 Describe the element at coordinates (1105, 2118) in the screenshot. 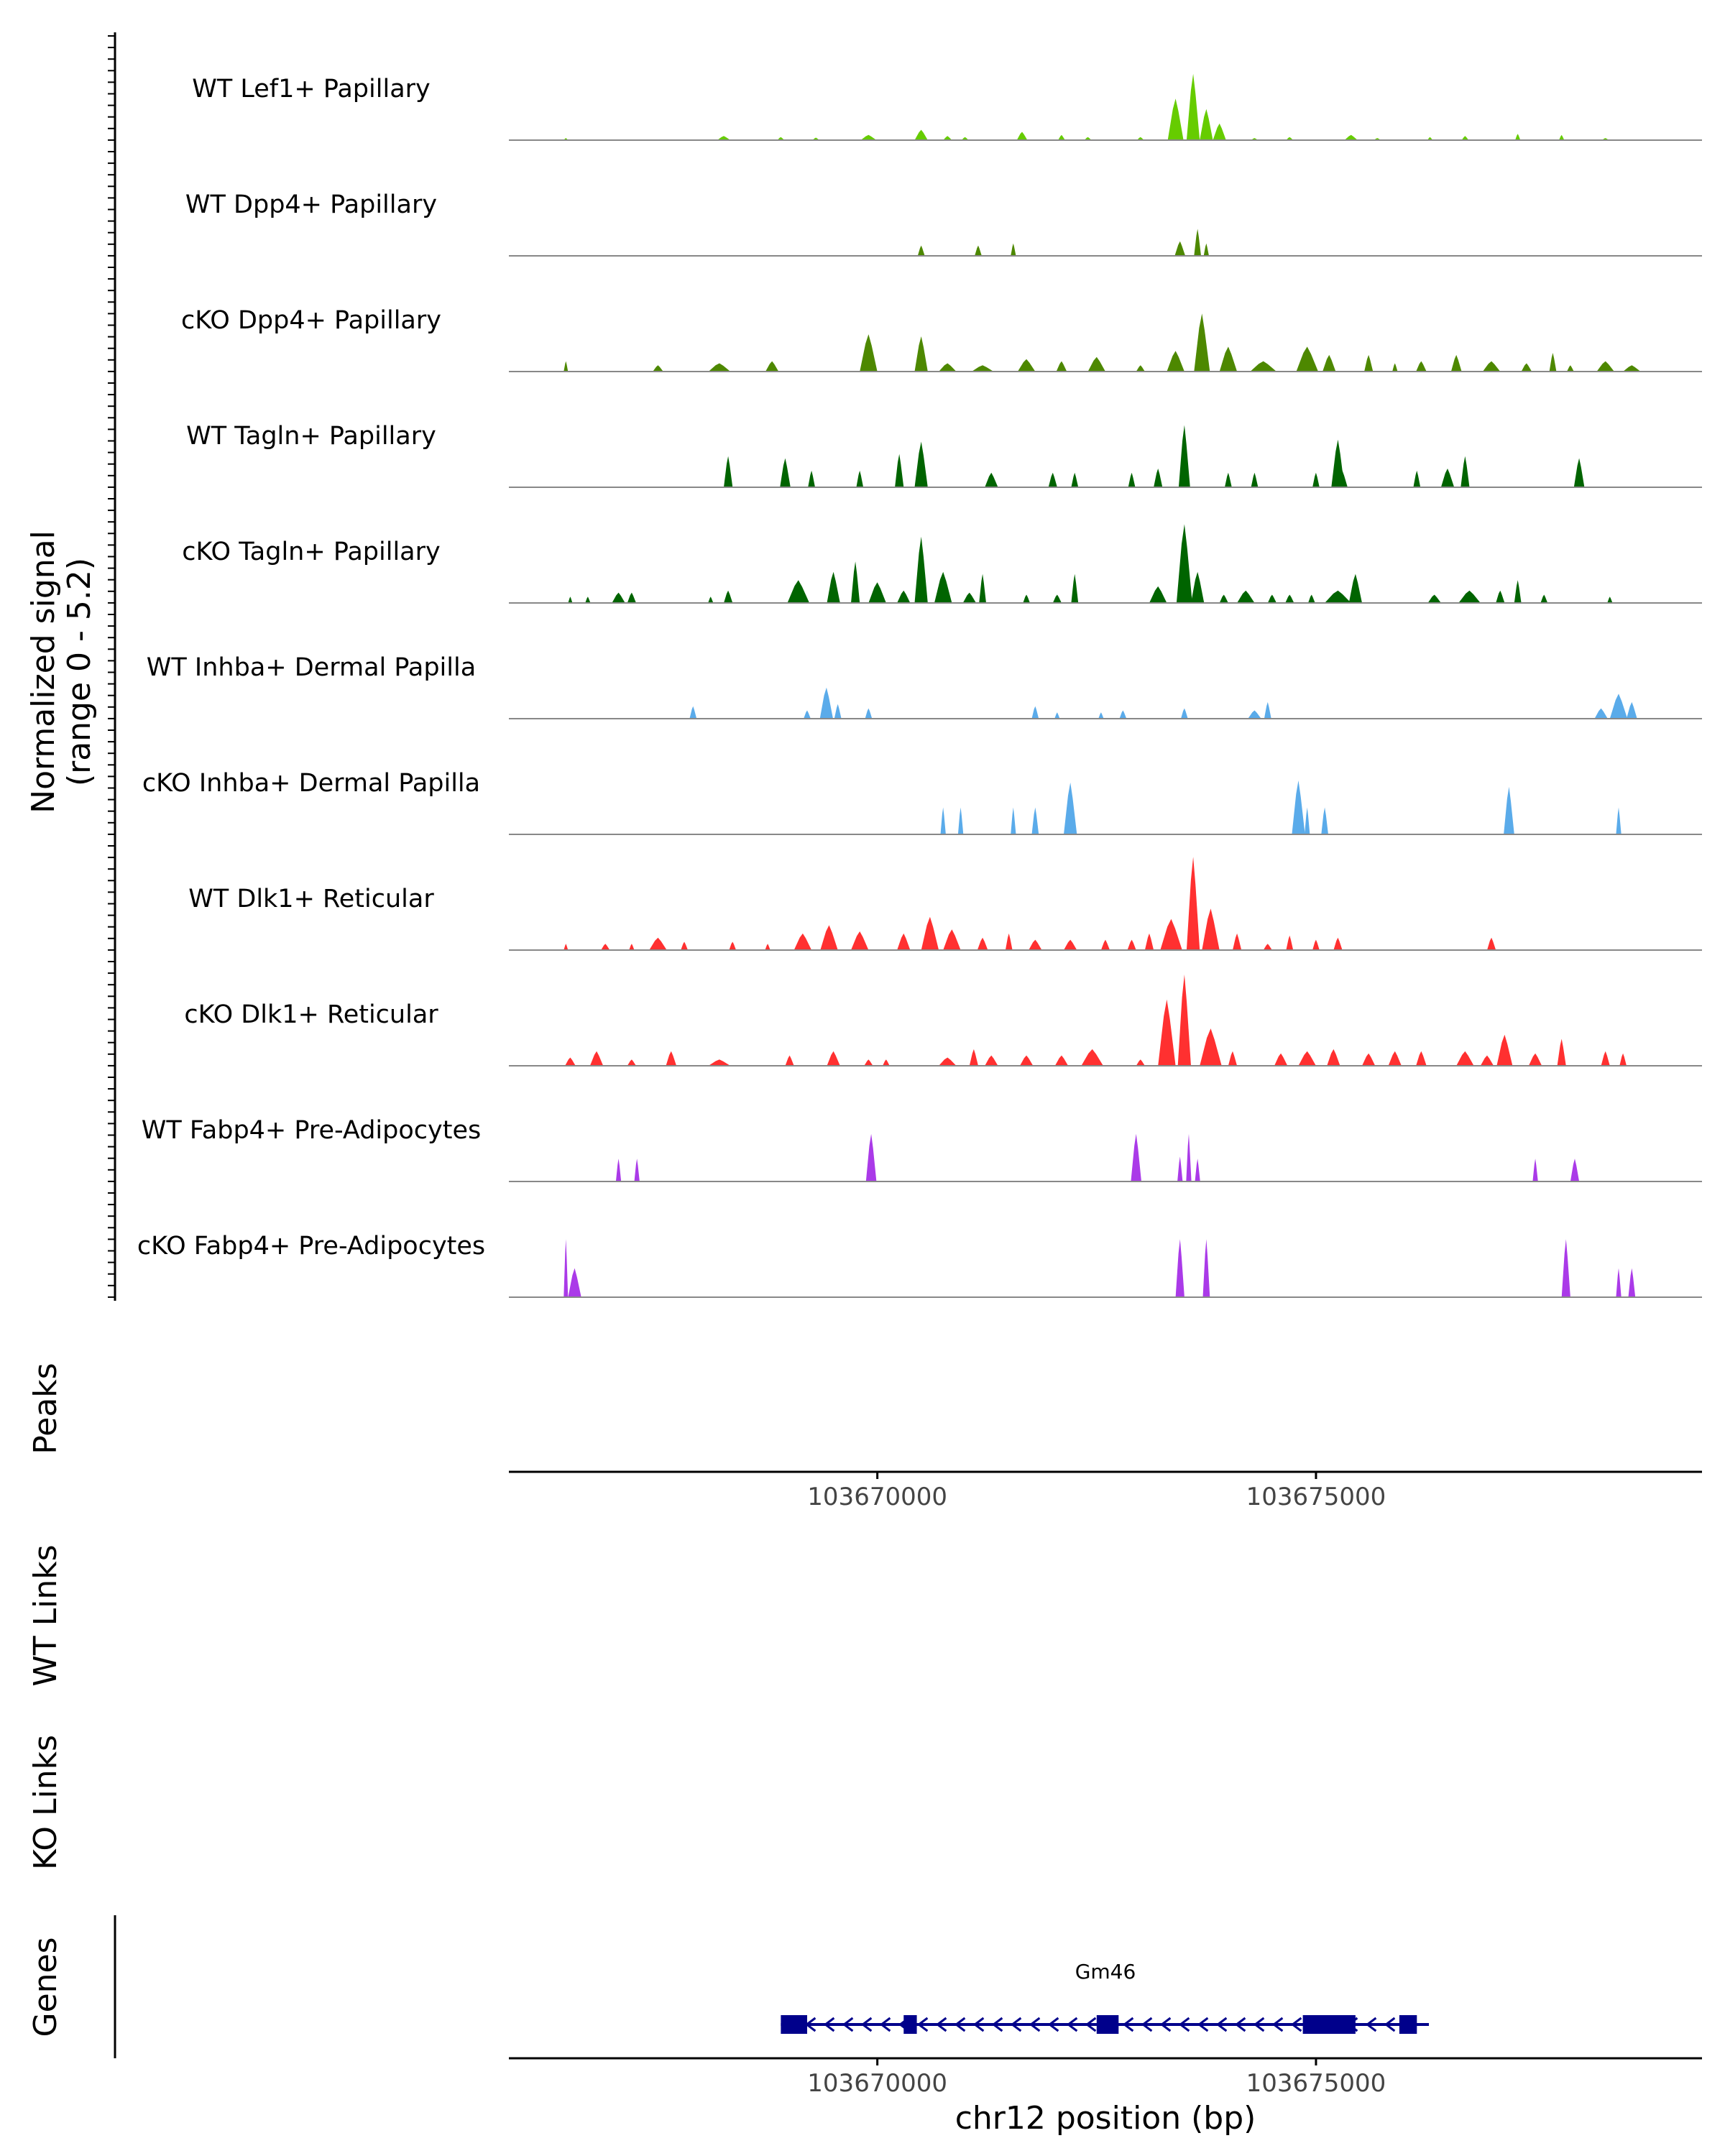

I see `x-axis-title: chr12 position (bp)` at that location.